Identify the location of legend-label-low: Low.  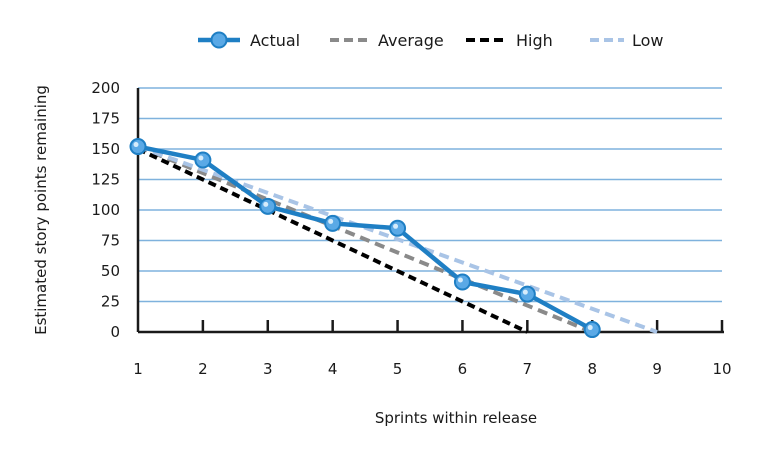
(648, 40).